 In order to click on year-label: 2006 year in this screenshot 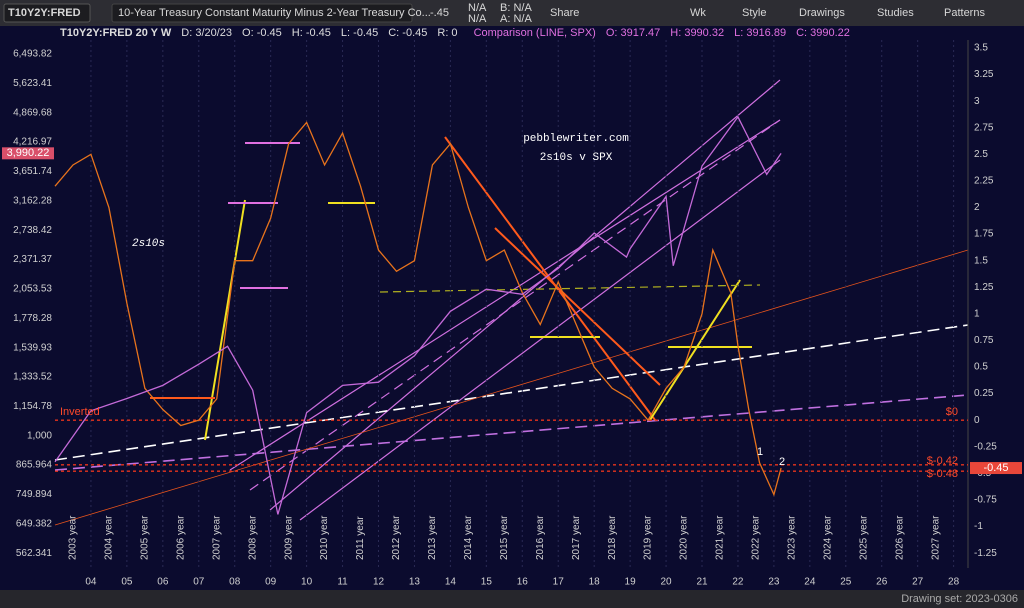, I will do `click(180, 537)`.